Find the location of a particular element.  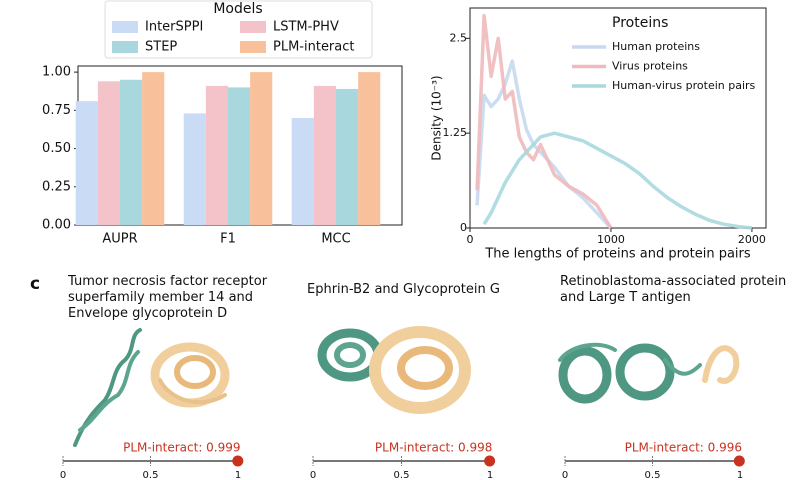

legend-label: LSTM-PHV is located at coordinates (306, 27).